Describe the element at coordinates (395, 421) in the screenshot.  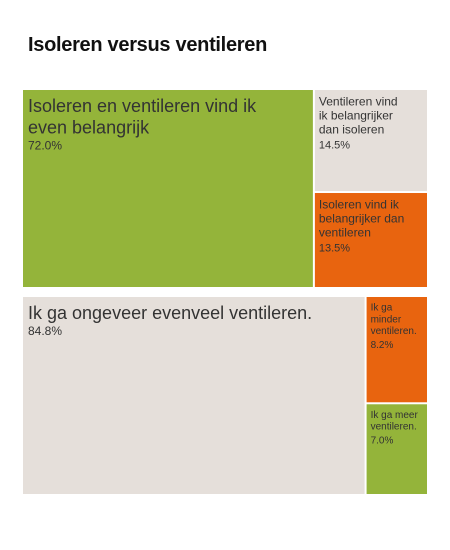
I see `treemap-label: Ik ga meer ventileren.` at that location.